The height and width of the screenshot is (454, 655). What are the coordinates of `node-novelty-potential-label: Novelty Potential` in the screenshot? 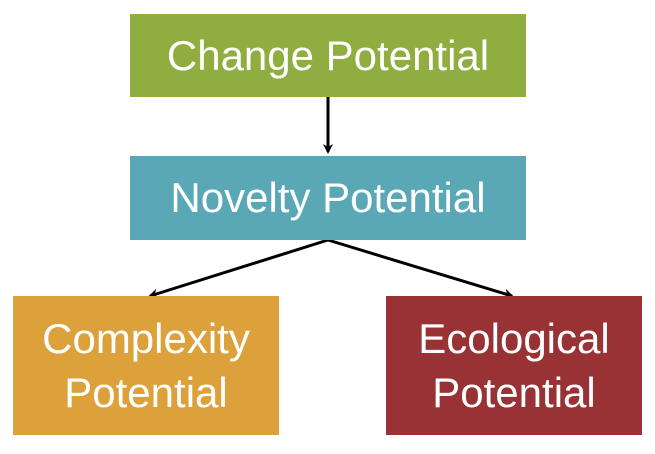 It's located at (328, 198).